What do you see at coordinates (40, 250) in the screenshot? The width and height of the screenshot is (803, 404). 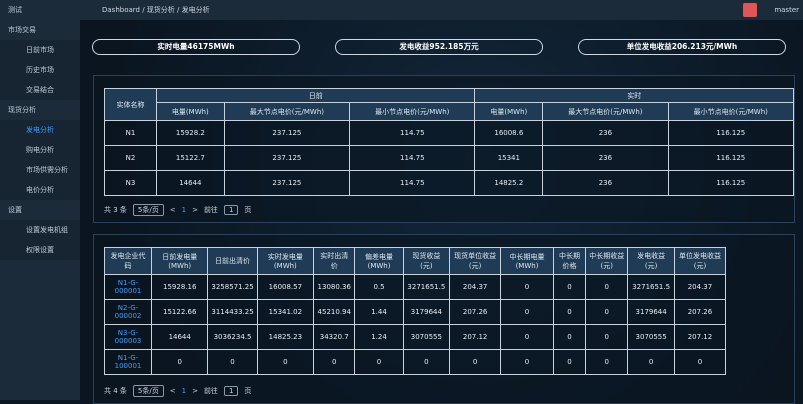 I see `submenu-item: 权限设置` at bounding box center [40, 250].